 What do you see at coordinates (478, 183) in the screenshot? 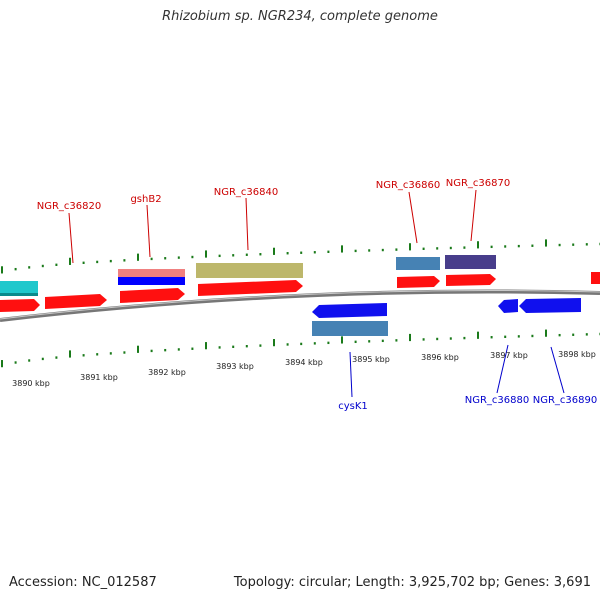
I see `gene-label: NGR_c36870` at bounding box center [478, 183].